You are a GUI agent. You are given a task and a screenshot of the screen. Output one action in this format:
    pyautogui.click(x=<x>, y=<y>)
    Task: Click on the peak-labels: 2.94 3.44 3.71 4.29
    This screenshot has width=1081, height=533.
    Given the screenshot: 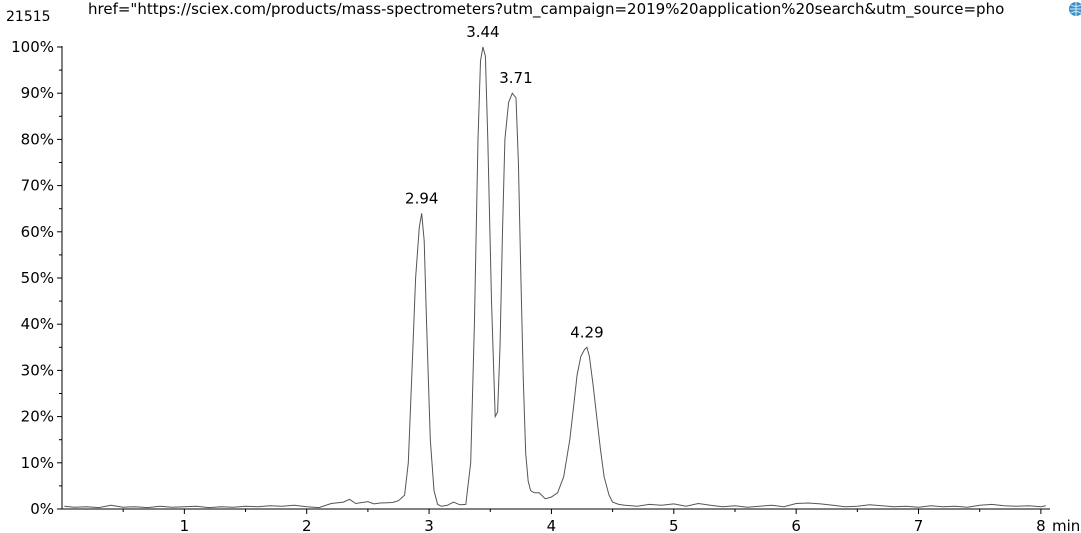 What is the action you would take?
    pyautogui.click(x=504, y=182)
    